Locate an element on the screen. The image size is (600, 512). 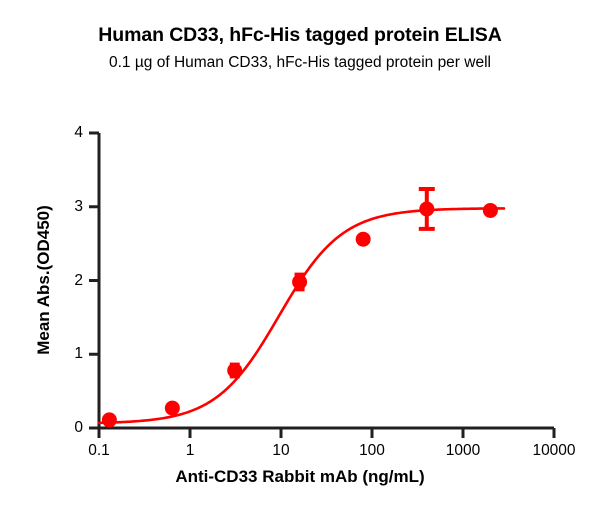
y-tick-label: 4 is located at coordinates (78, 132).